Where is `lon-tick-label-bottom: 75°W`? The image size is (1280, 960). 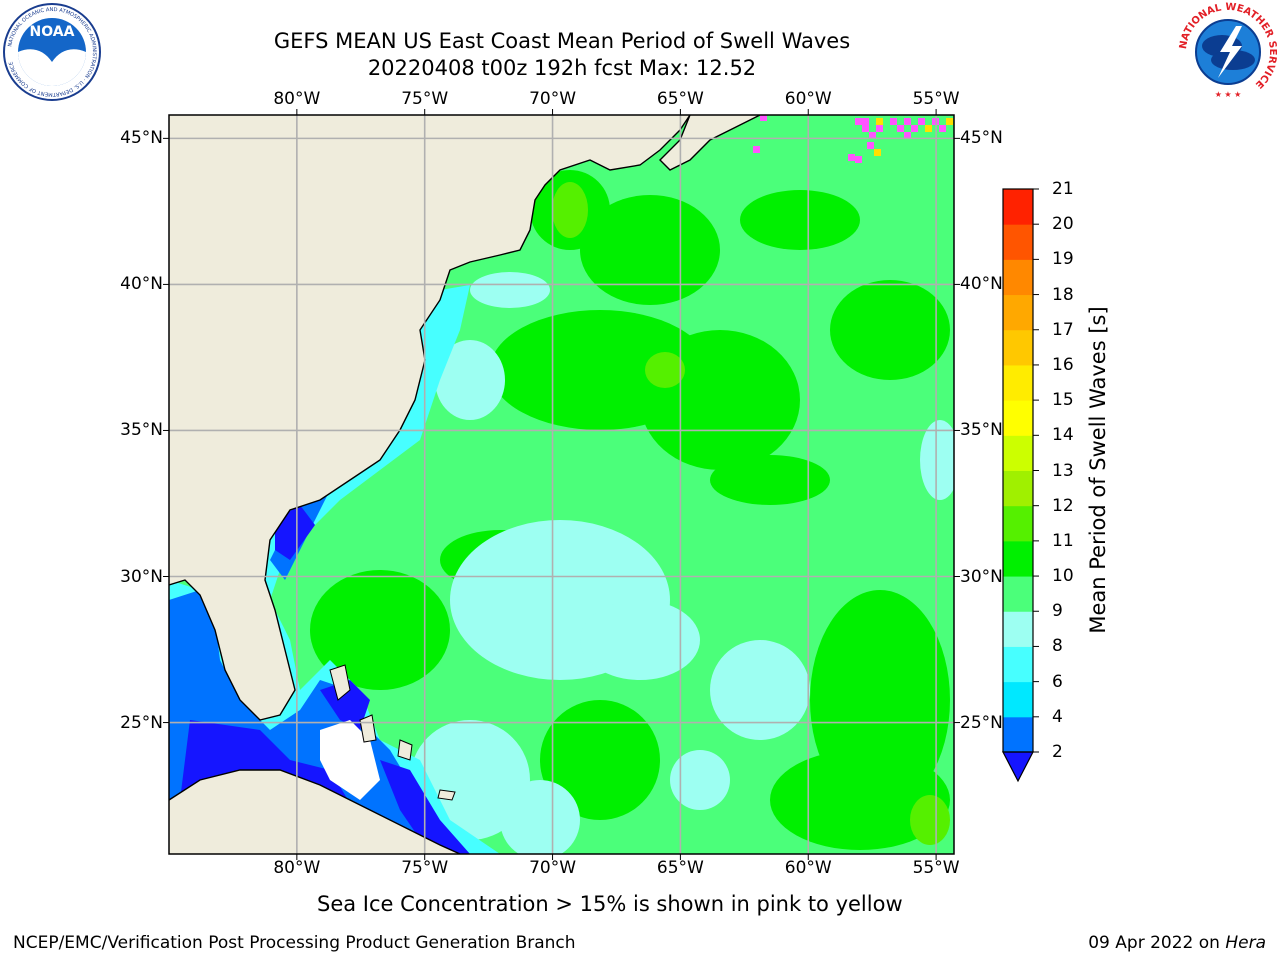
lon-tick-label-bottom: 75°W is located at coordinates (425, 868).